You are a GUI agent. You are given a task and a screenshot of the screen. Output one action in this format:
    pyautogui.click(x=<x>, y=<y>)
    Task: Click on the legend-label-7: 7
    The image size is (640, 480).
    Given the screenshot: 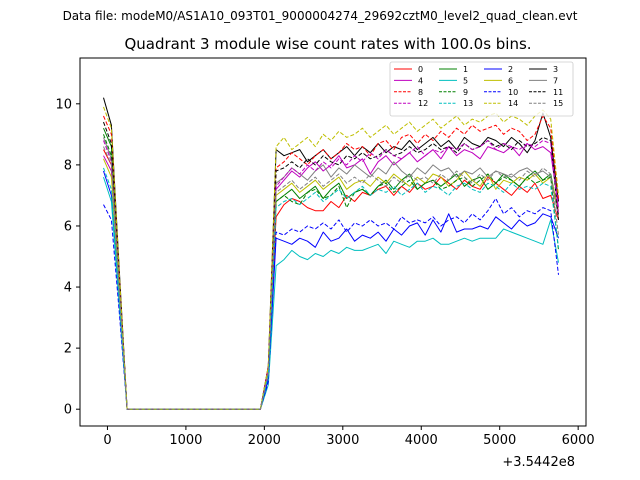 What is the action you would take?
    pyautogui.click(x=555, y=80)
    